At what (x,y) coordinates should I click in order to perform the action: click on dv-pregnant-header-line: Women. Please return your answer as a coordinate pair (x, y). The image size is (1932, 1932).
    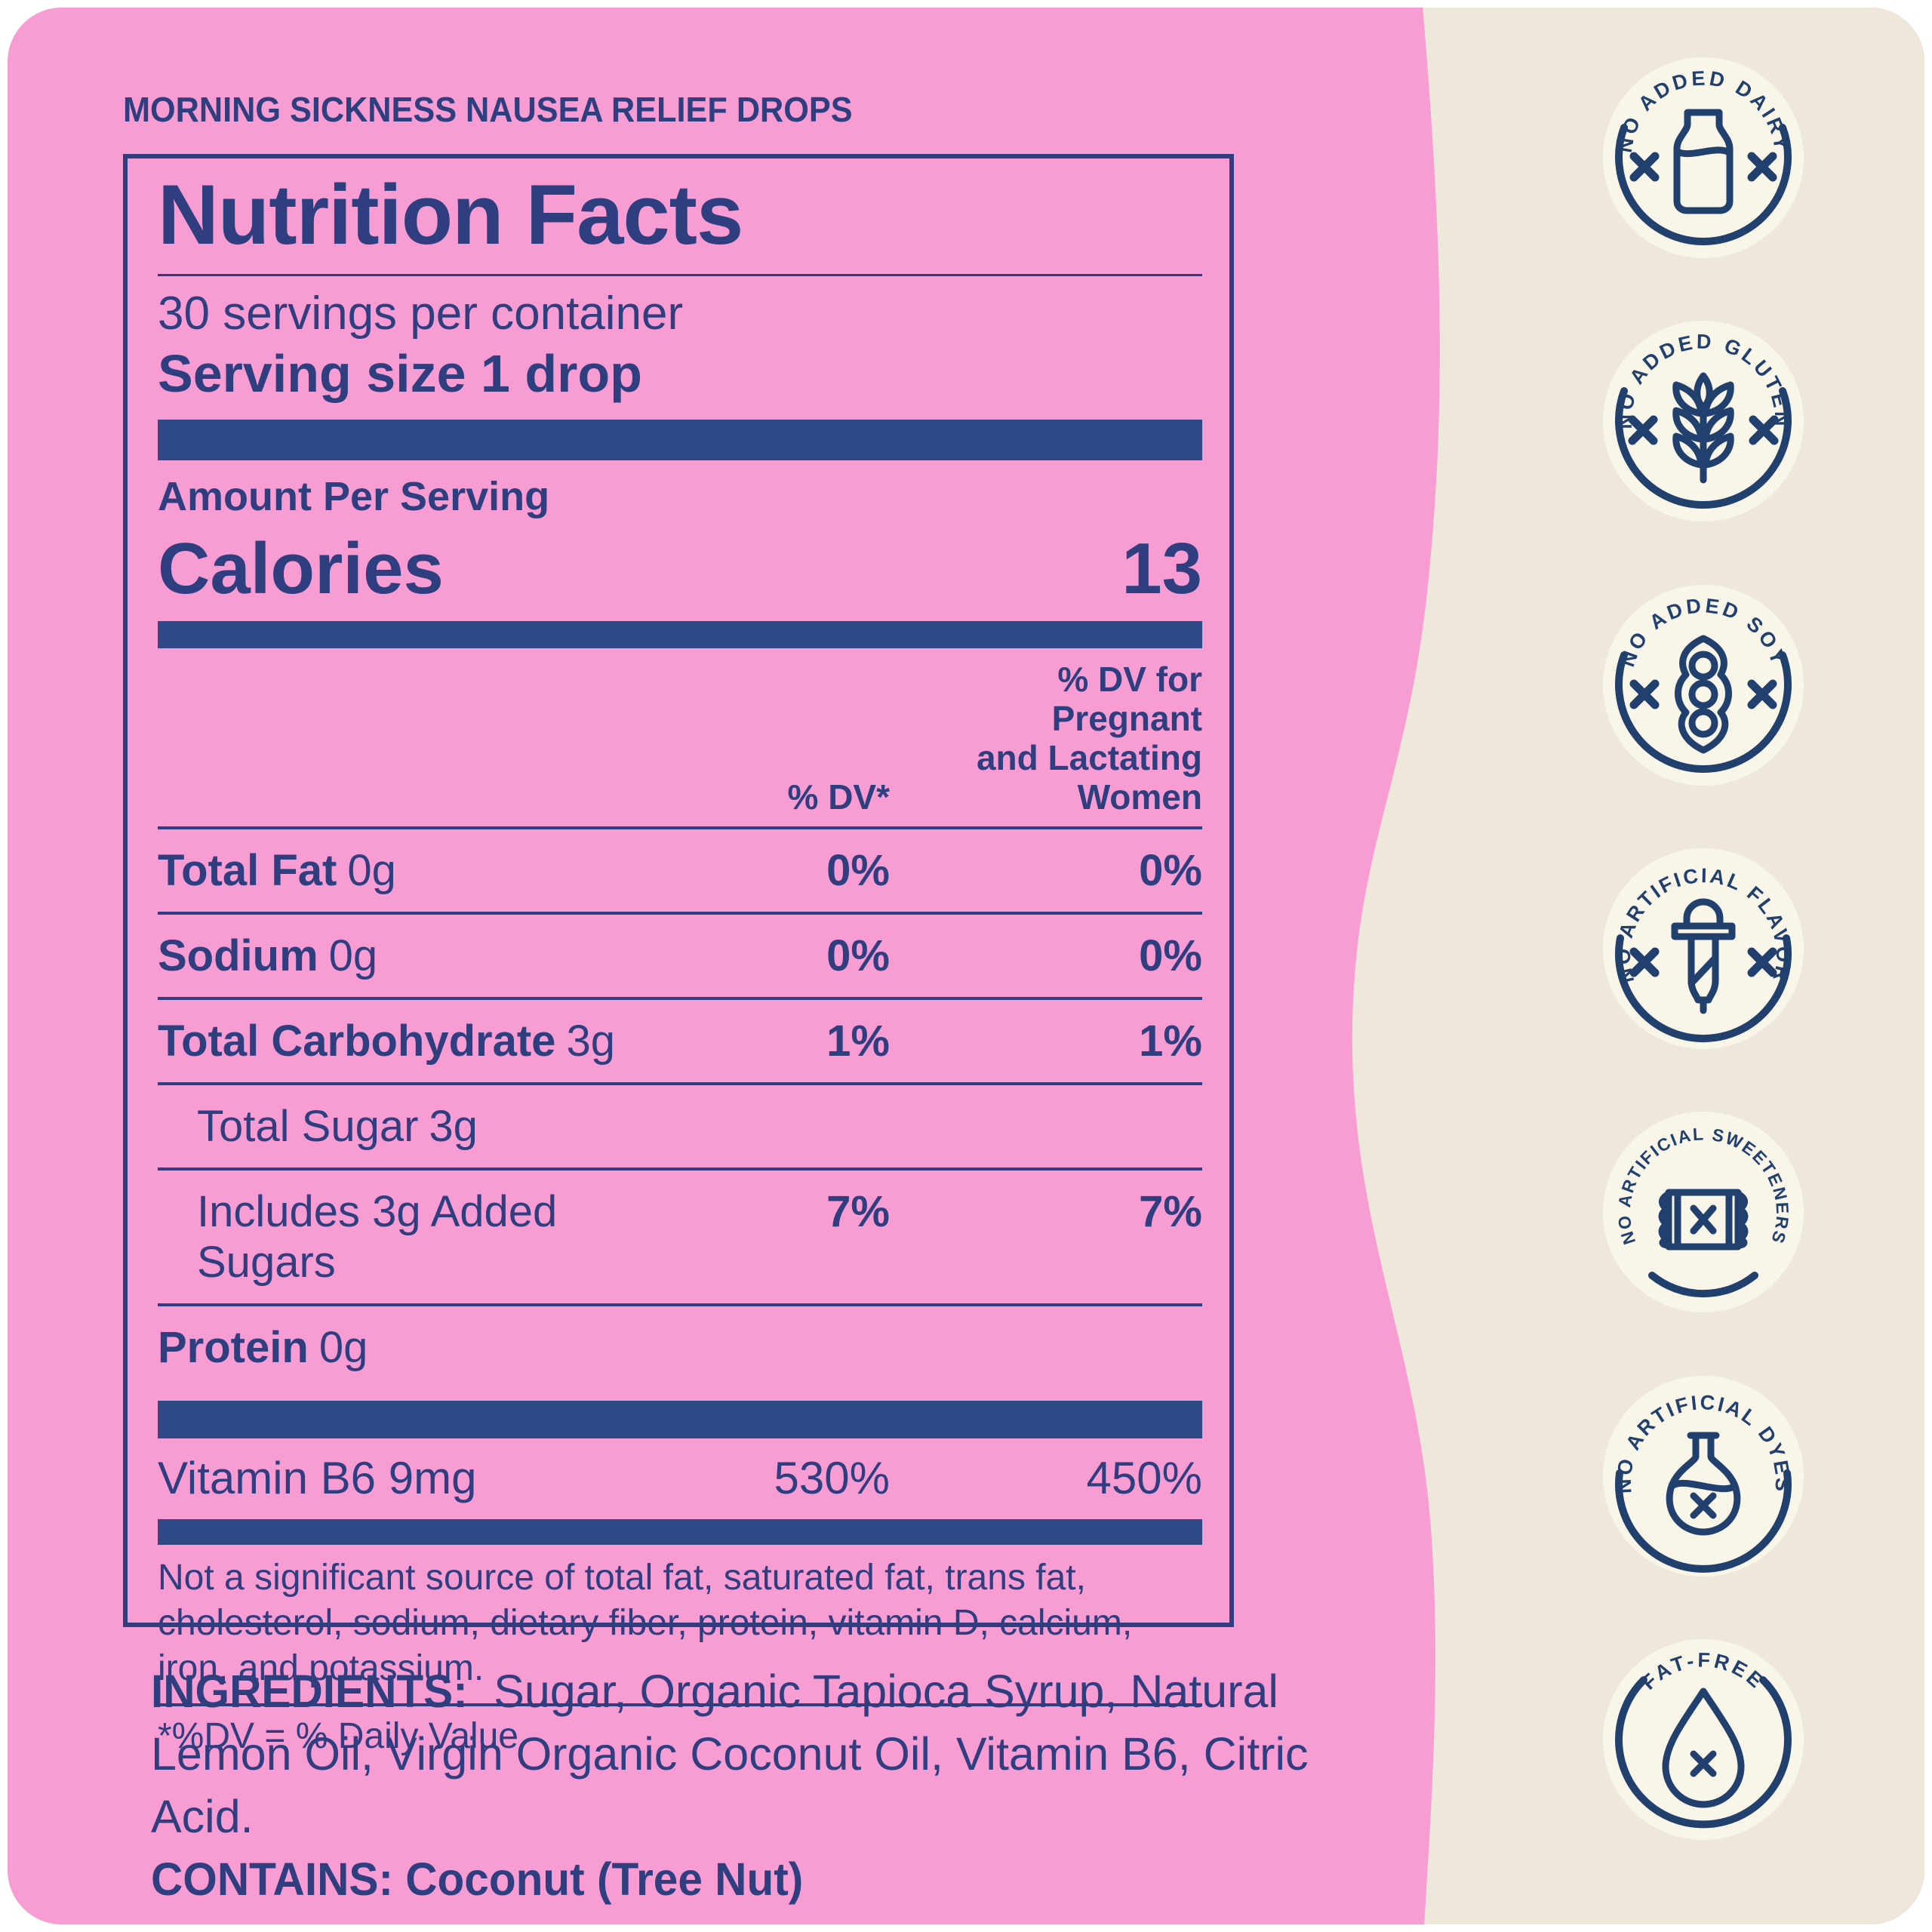
    Looking at the image, I should click on (1139, 797).